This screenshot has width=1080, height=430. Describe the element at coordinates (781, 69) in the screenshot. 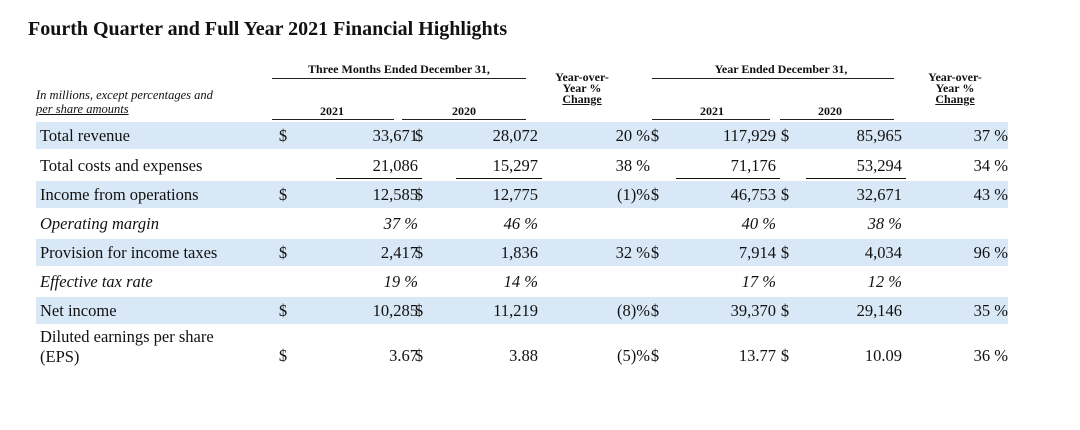

I see `header-year-ended: Year Ended December 31,` at that location.